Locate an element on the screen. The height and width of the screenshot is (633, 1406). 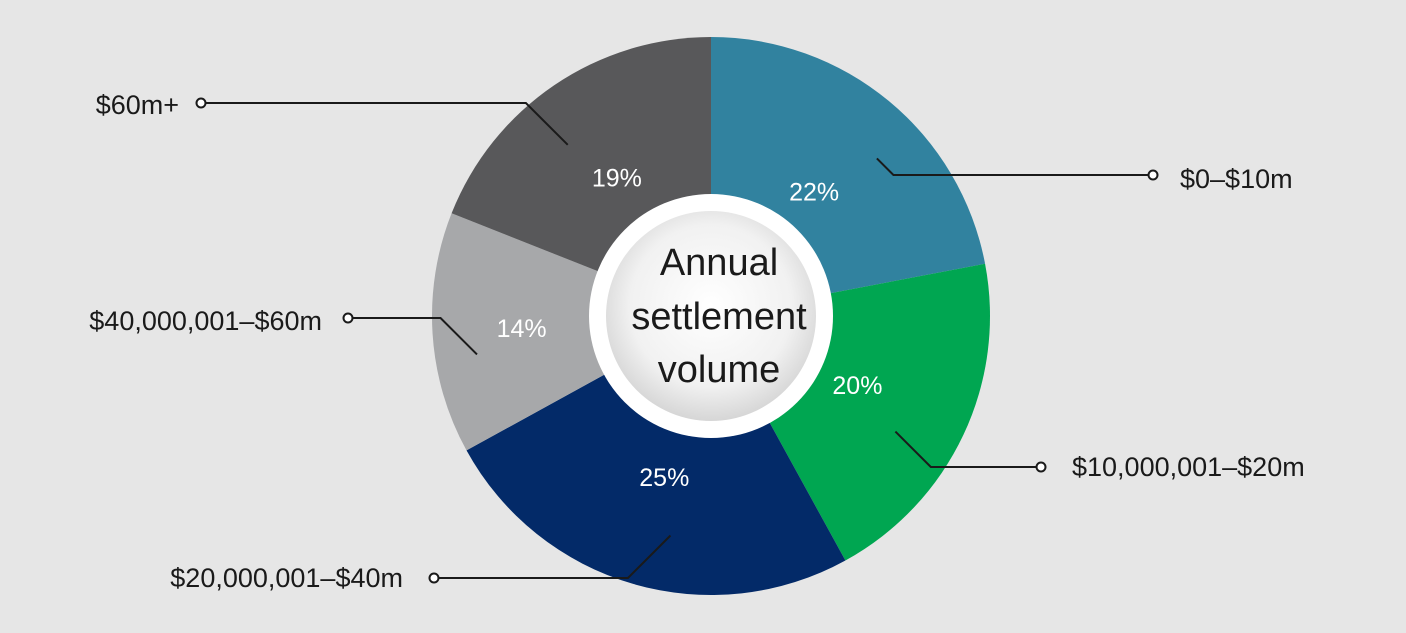
slice-4-value-label: 14% is located at coordinates (522, 329).